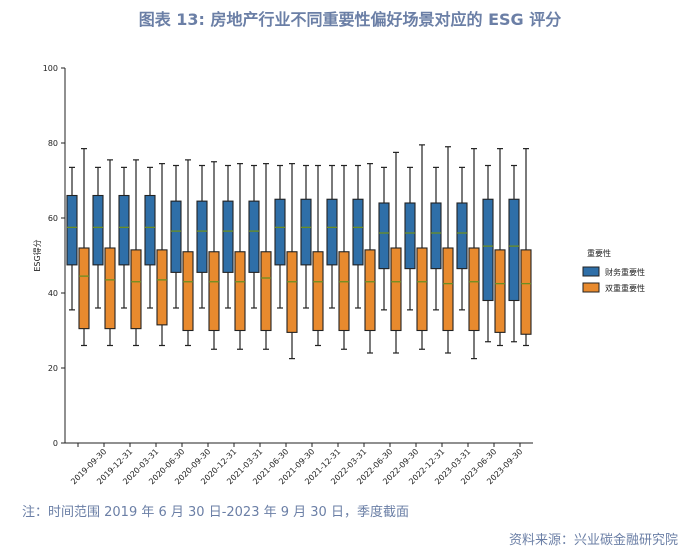  What do you see at coordinates (599, 253) in the screenshot?
I see `legend-title: 重要性` at bounding box center [599, 253].